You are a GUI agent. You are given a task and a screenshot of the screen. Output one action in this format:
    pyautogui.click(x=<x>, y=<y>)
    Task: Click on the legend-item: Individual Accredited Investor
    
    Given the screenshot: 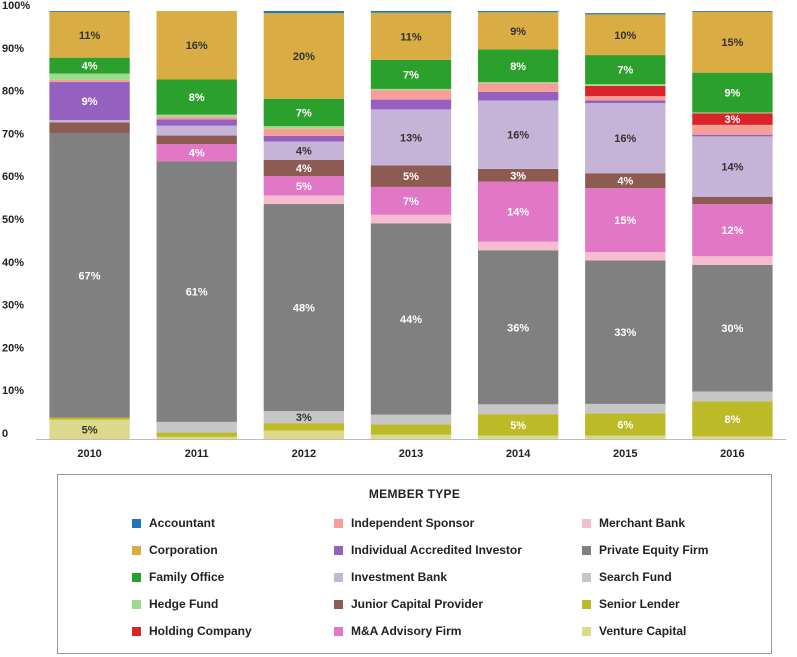 What is the action you would take?
    pyautogui.click(x=428, y=550)
    